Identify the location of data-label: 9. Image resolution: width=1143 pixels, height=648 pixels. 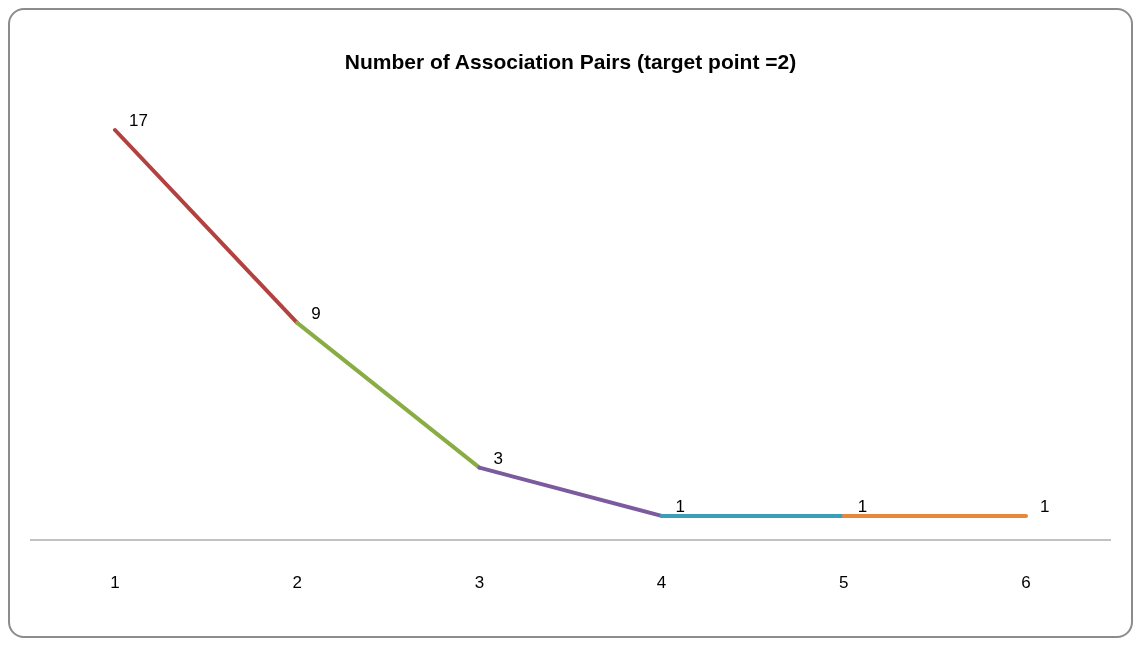
(316, 313).